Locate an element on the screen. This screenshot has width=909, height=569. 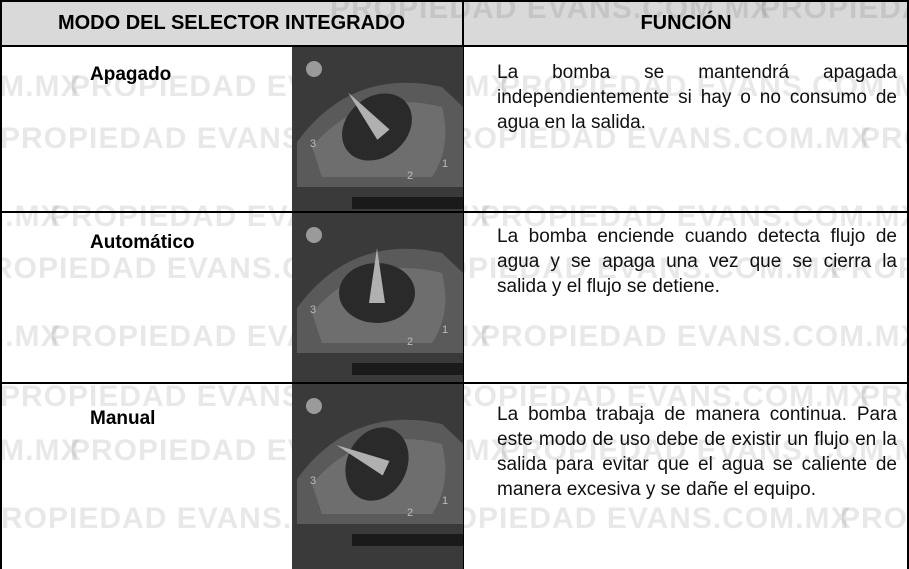
mode-label: Automático is located at coordinates (142, 242).